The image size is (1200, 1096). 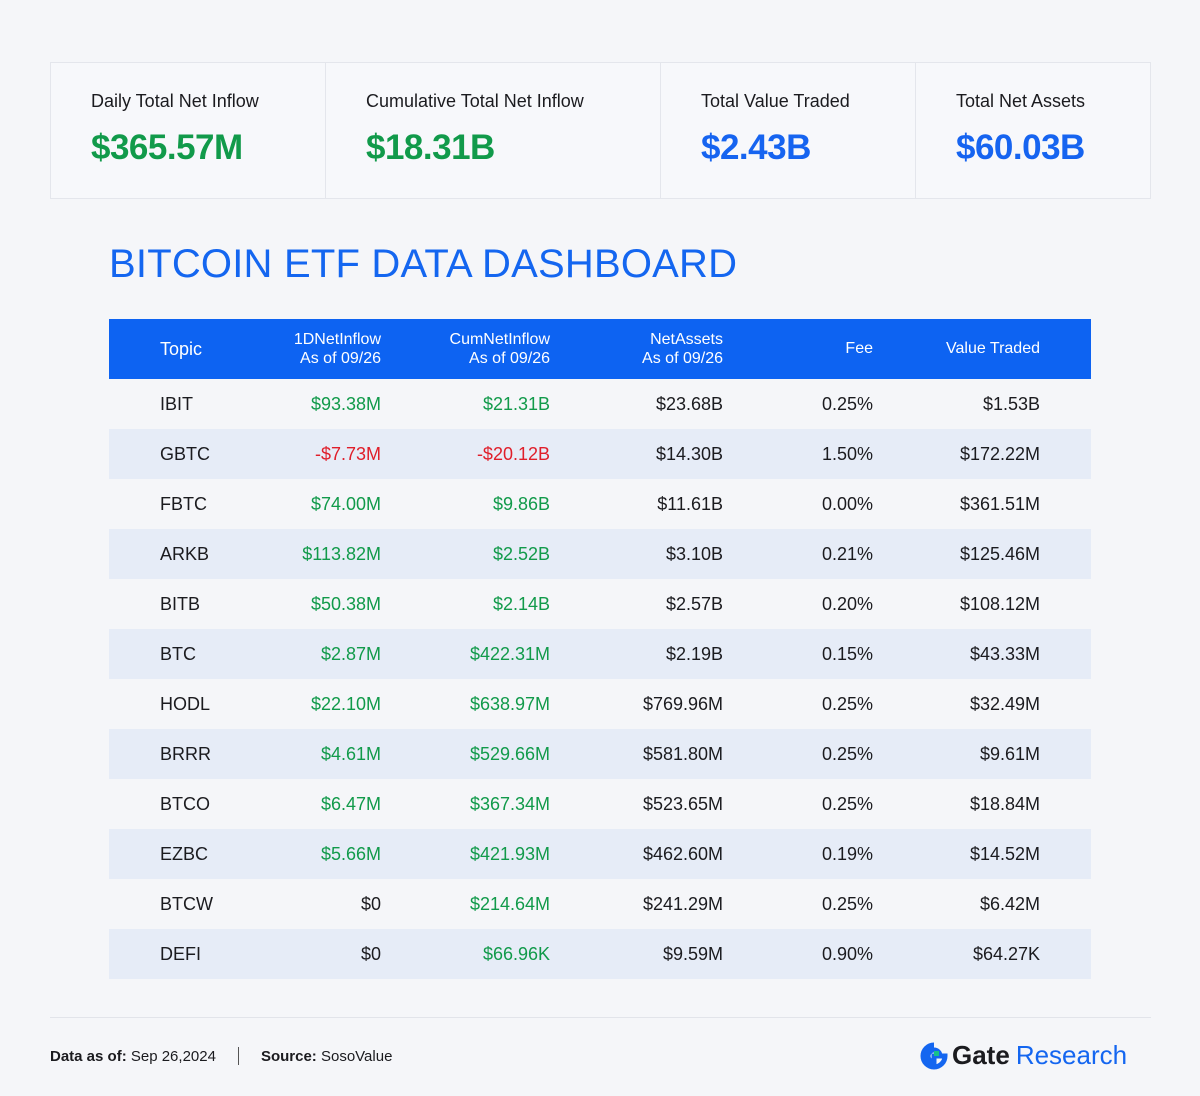 What do you see at coordinates (847, 653) in the screenshot?
I see `cell-fee: 0.15%` at bounding box center [847, 653].